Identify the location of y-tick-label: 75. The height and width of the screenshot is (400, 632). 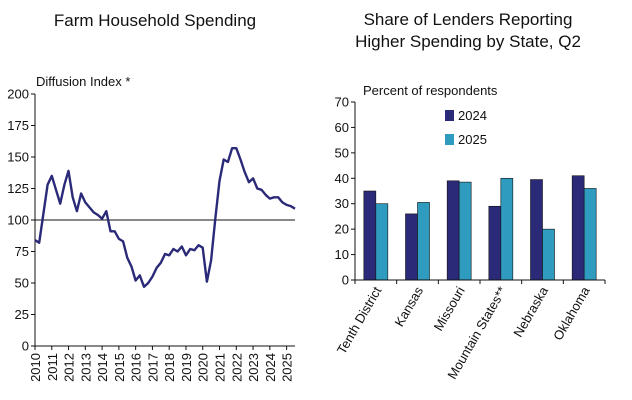
(22, 251).